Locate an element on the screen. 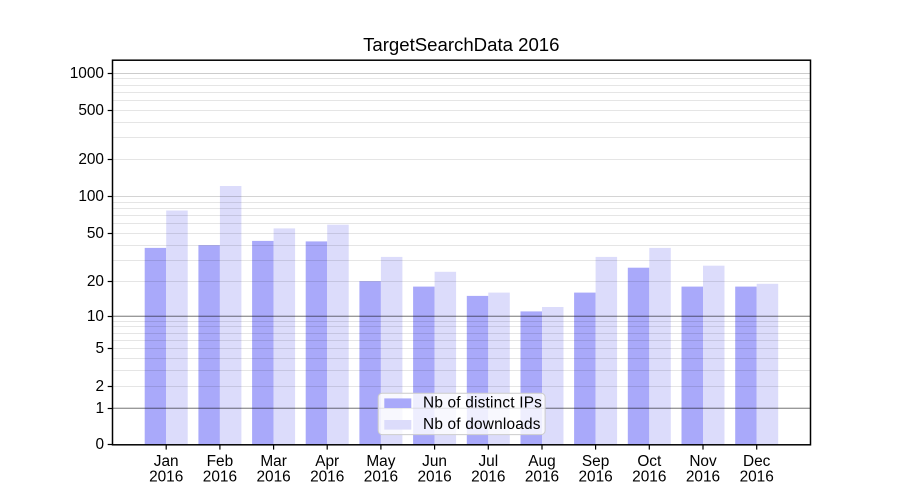 The height and width of the screenshot is (500, 900). svg-text: Apr is located at coordinates (327, 461).